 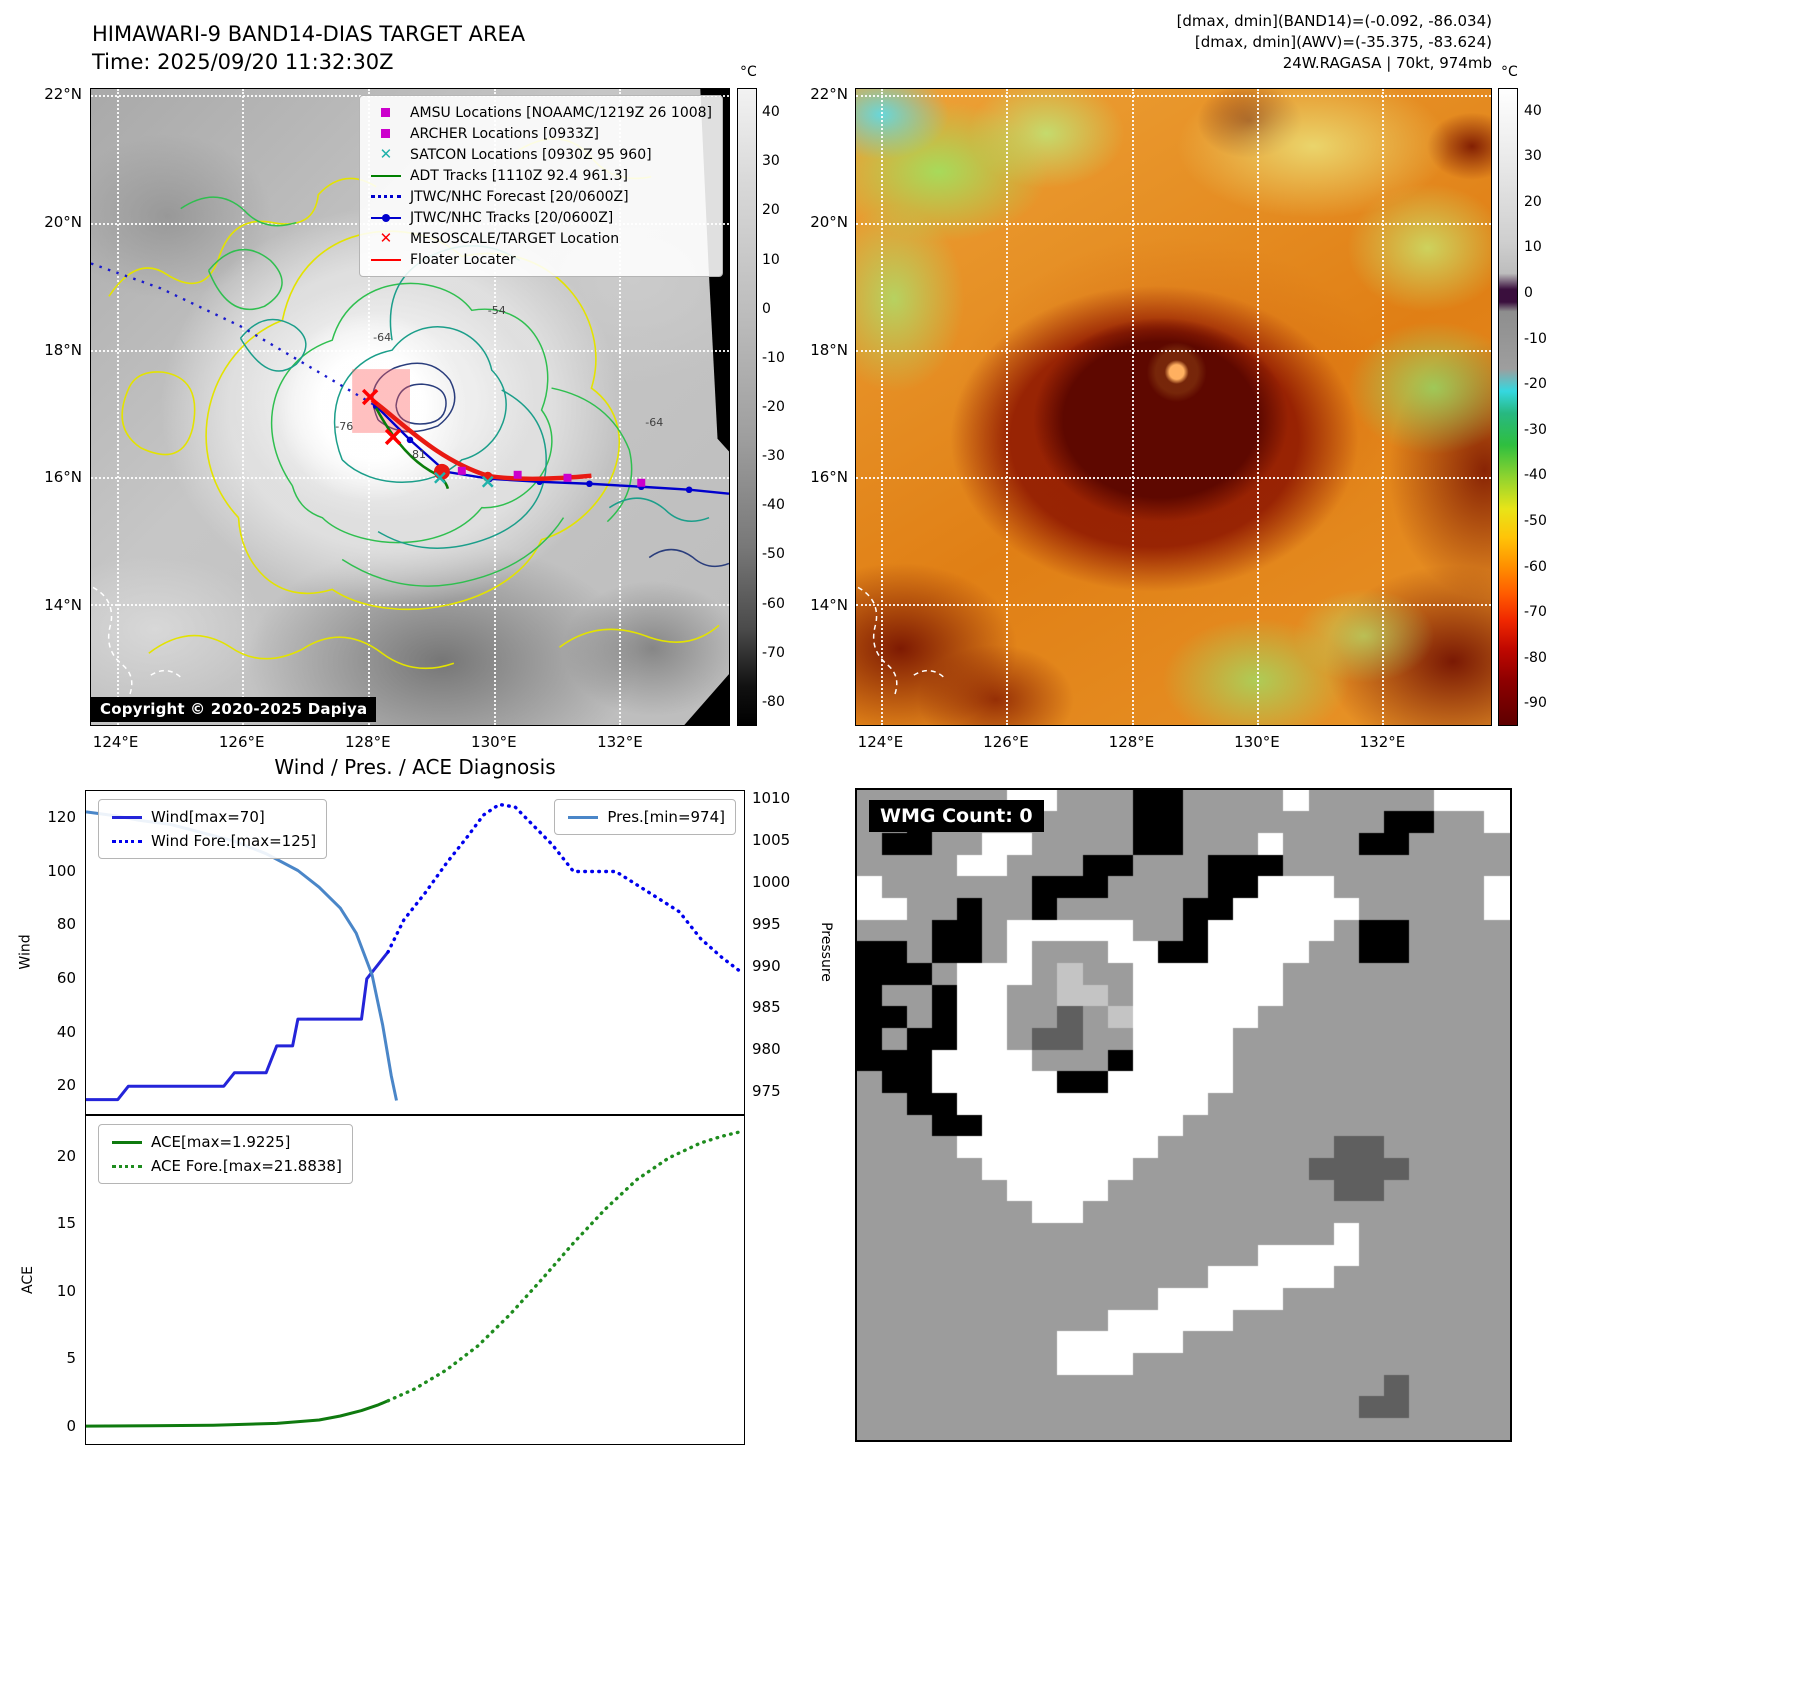 What do you see at coordinates (1535, 612) in the screenshot?
I see `tr-colorbar-tick: -70` at bounding box center [1535, 612].